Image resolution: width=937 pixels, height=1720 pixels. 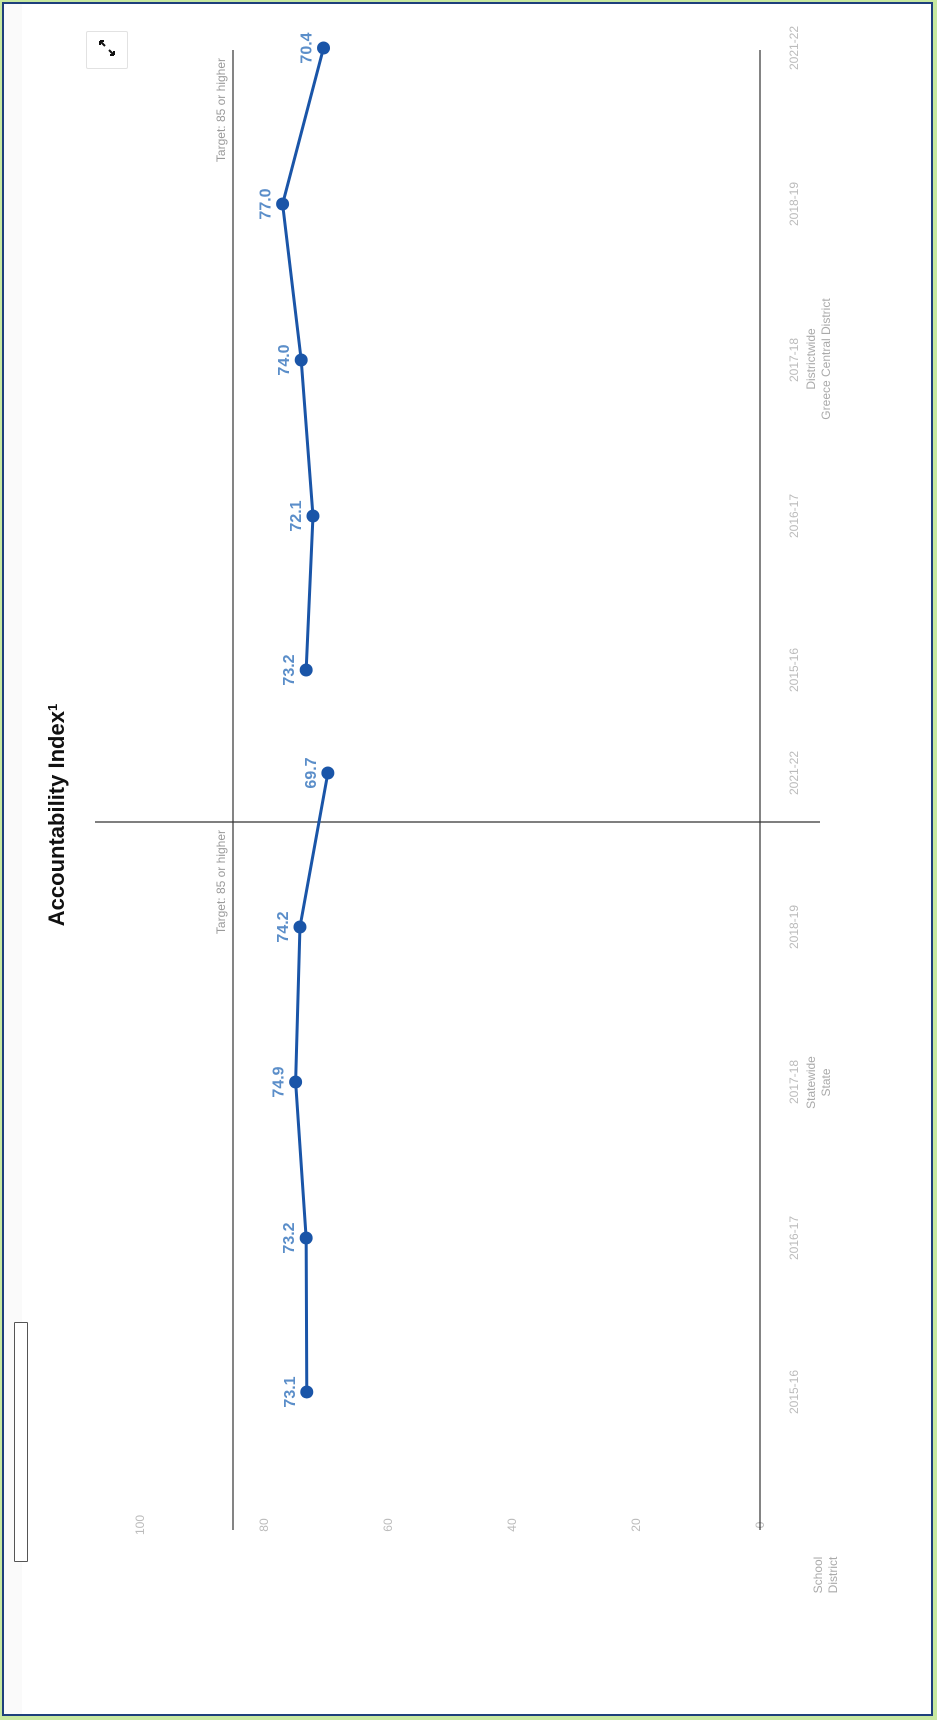 I want to click on y-tick-label: 60, so click(x=388, y=1525).